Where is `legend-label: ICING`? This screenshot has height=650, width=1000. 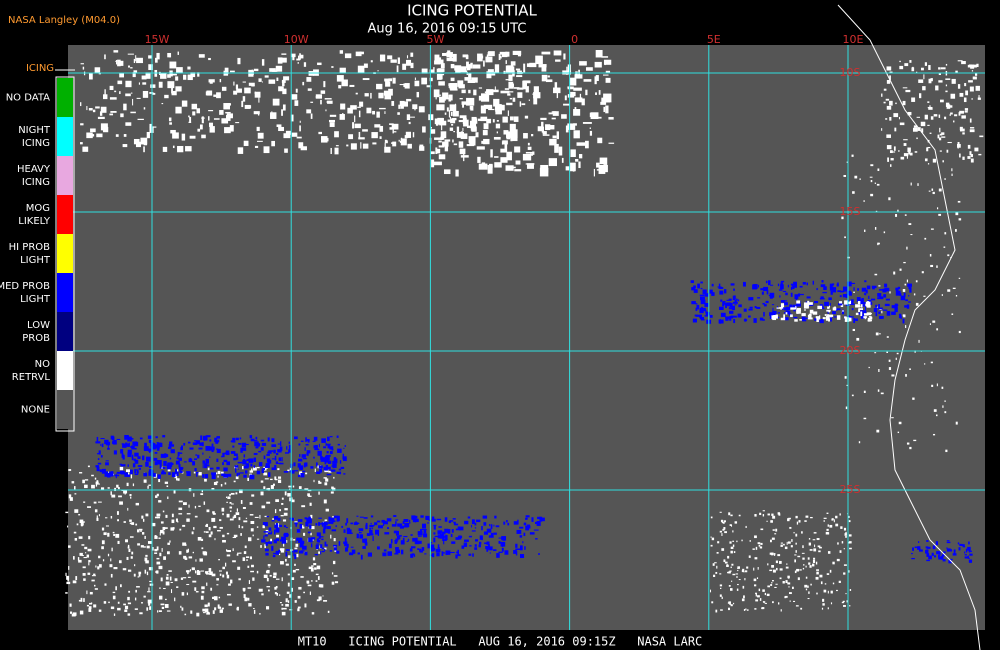 legend-label: ICING is located at coordinates (36, 182).